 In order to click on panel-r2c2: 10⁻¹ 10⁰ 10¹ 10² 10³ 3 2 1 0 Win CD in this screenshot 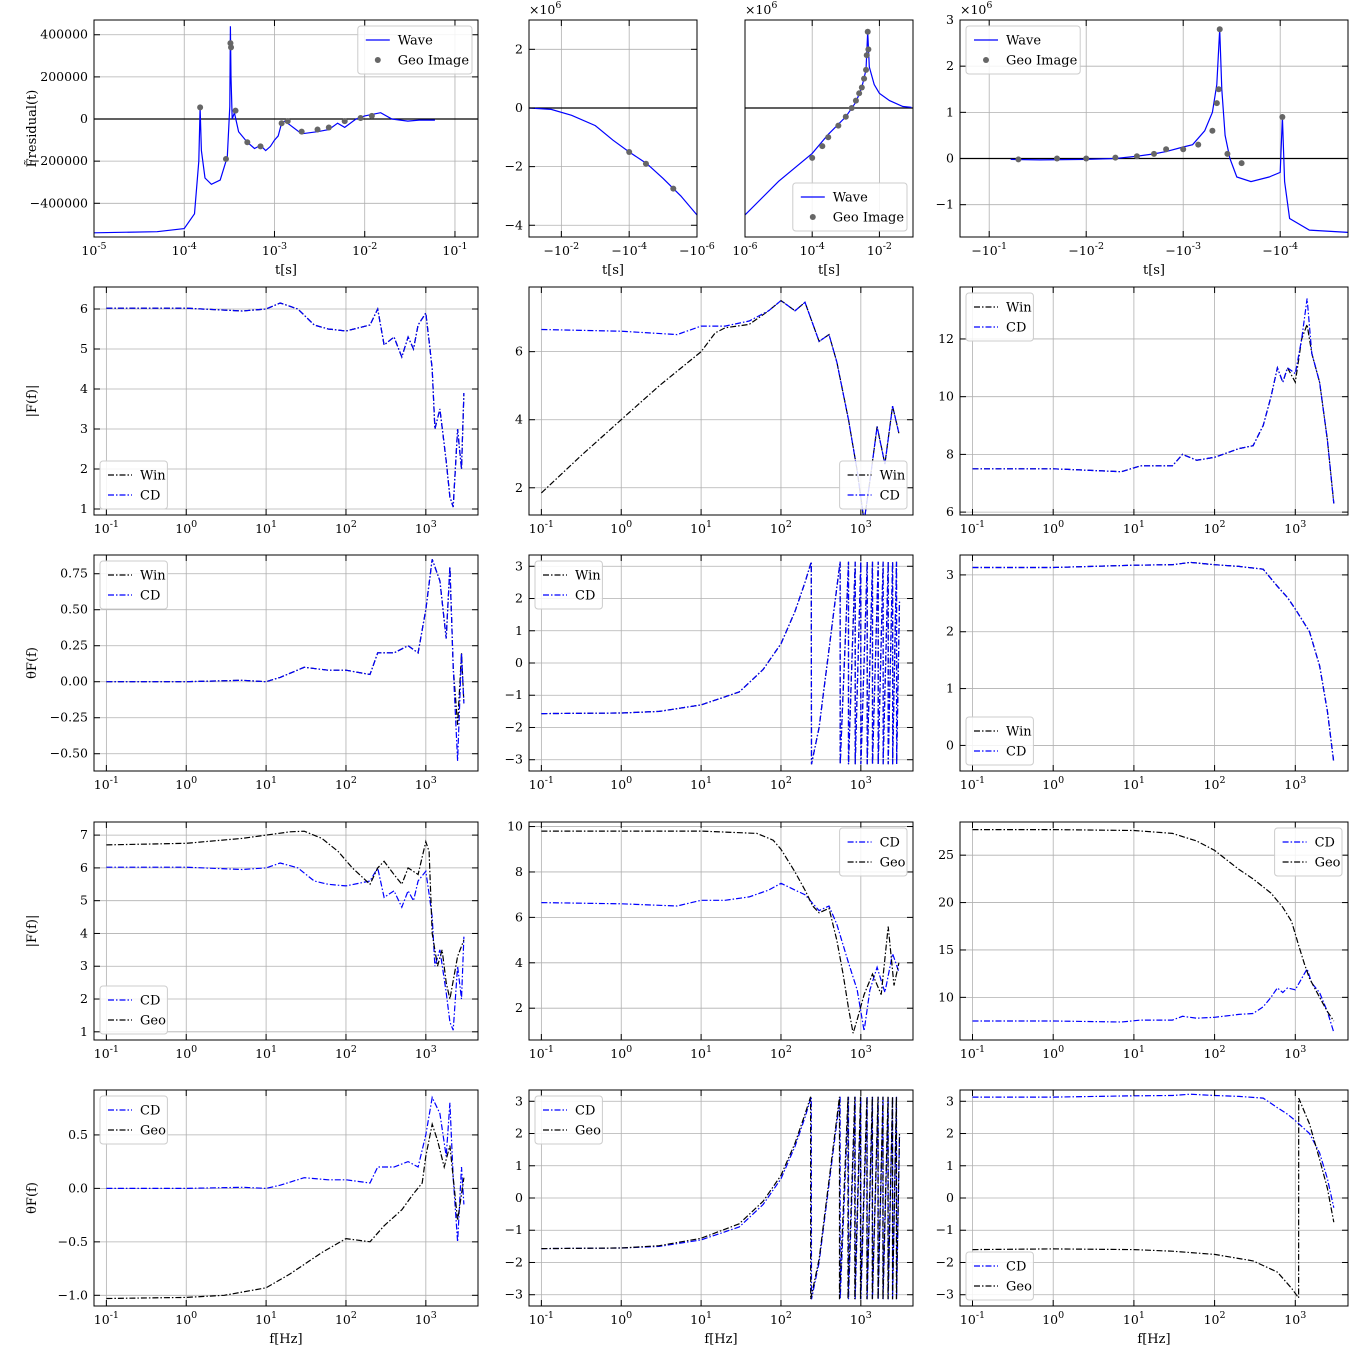, I will do `click(1147, 673)`.